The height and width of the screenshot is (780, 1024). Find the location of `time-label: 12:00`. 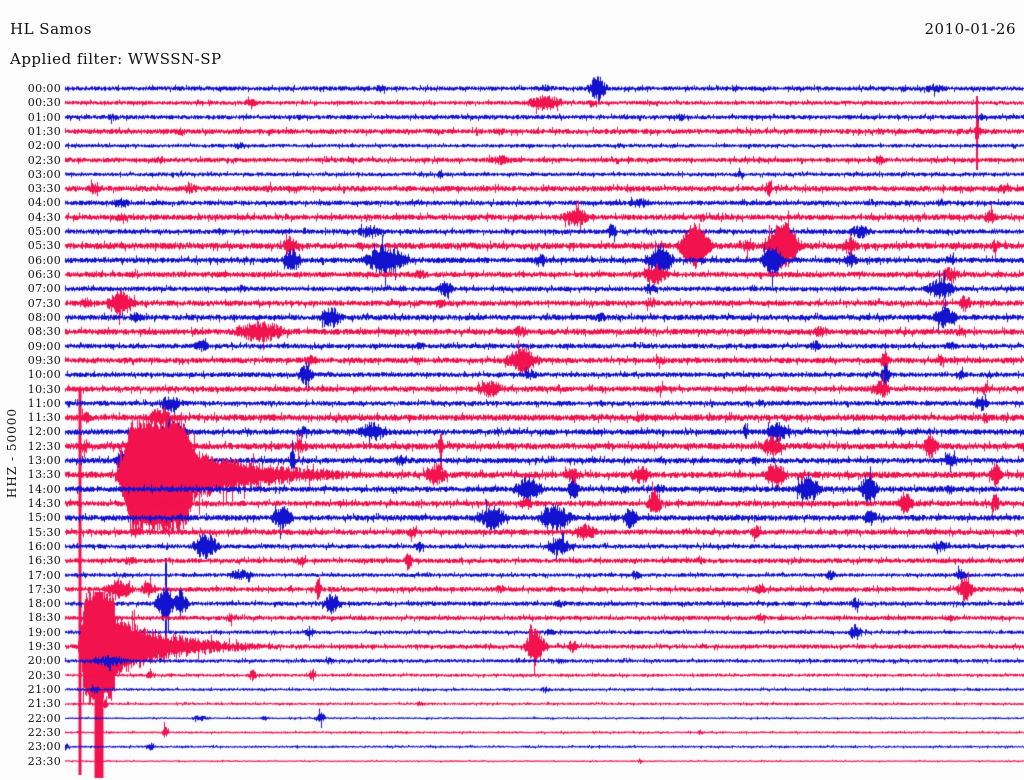

time-label: 12:00 is located at coordinates (44, 432).